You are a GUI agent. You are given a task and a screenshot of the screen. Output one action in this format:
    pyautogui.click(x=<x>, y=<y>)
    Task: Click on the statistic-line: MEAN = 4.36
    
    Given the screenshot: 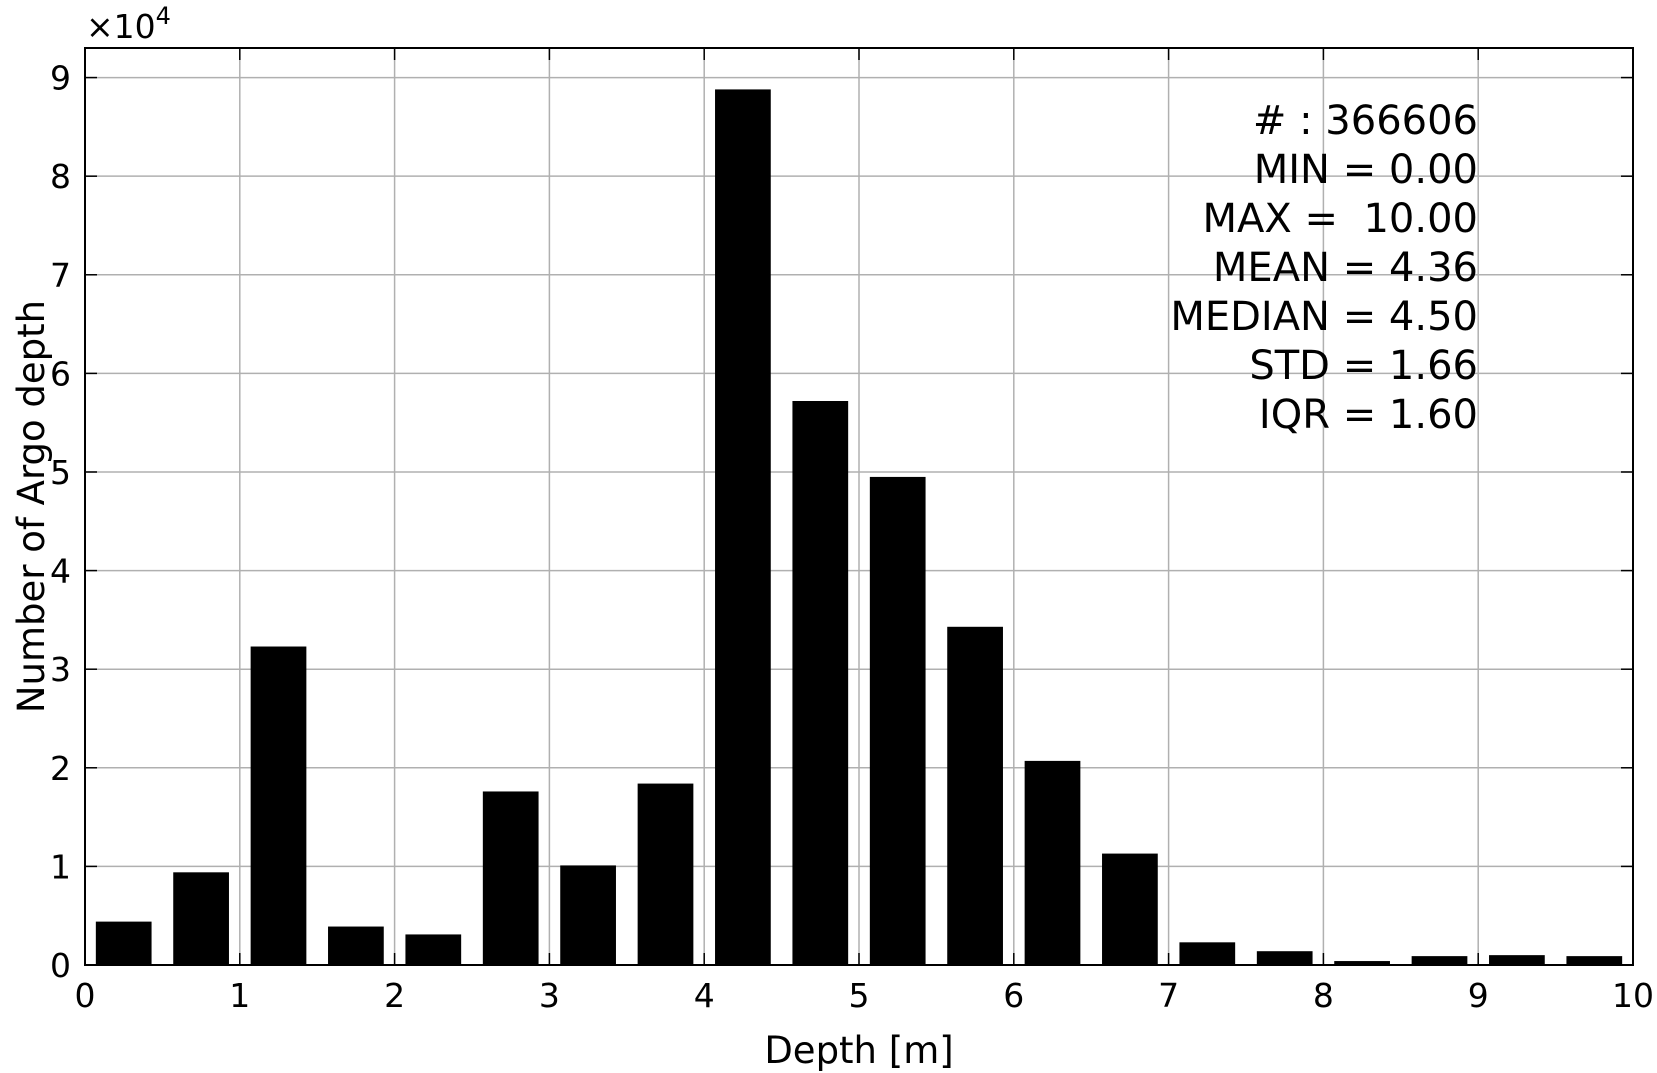 What is the action you would take?
    pyautogui.click(x=1345, y=268)
    